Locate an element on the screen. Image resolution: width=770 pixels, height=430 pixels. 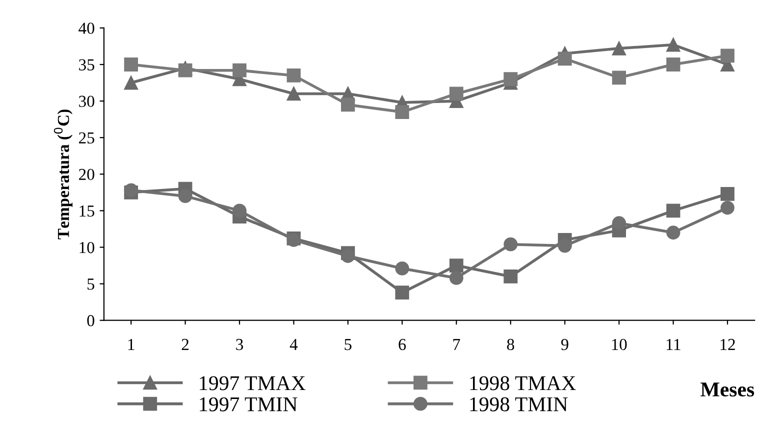
x-tick-label: 6 is located at coordinates (402, 344).